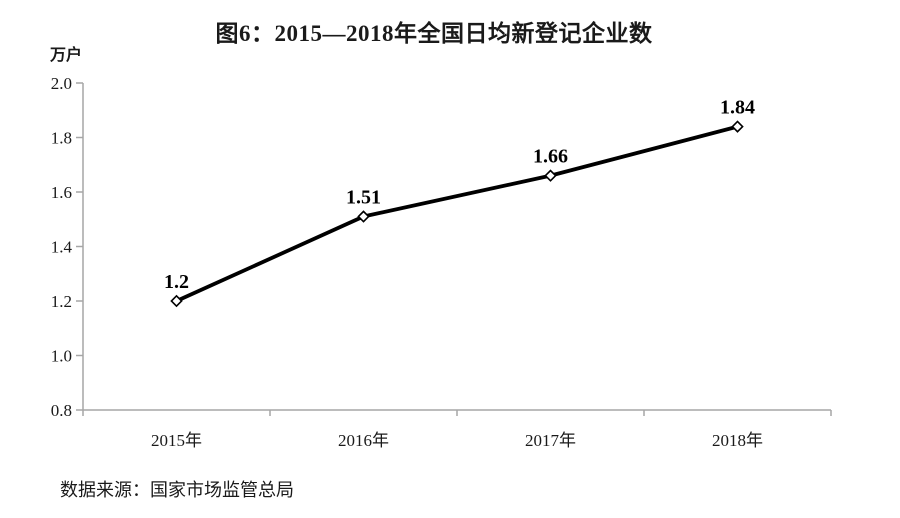  Describe the element at coordinates (737, 440) in the screenshot. I see `x-category-label: 2018年` at that location.